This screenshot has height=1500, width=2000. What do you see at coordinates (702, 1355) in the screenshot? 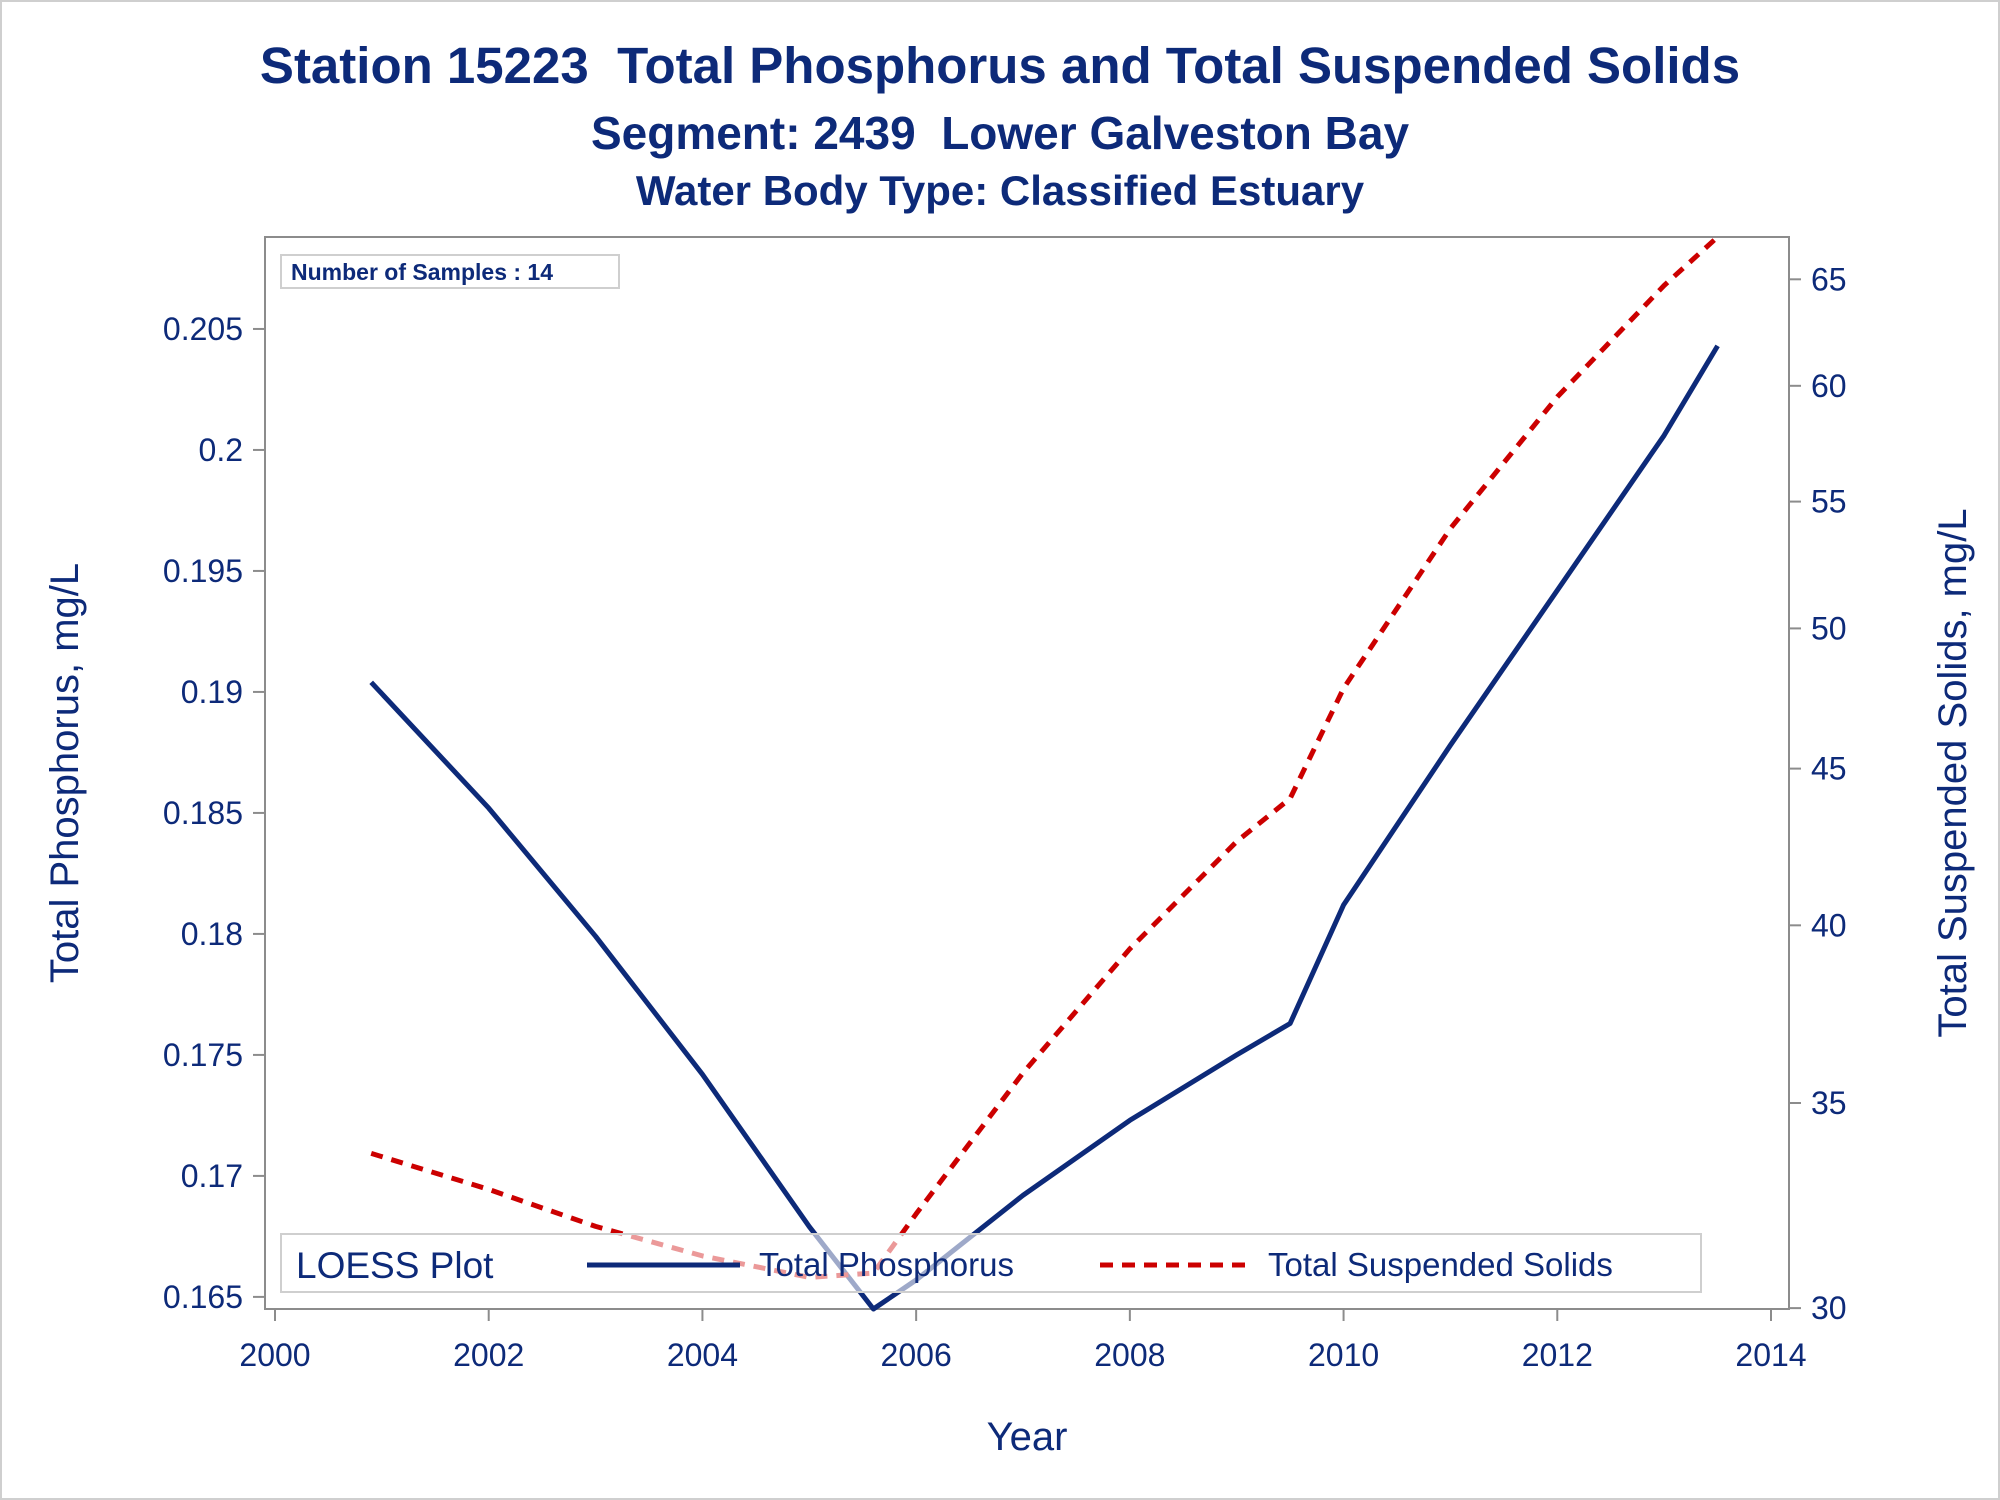
I see `x-tick-label-2004: 2004` at bounding box center [702, 1355].